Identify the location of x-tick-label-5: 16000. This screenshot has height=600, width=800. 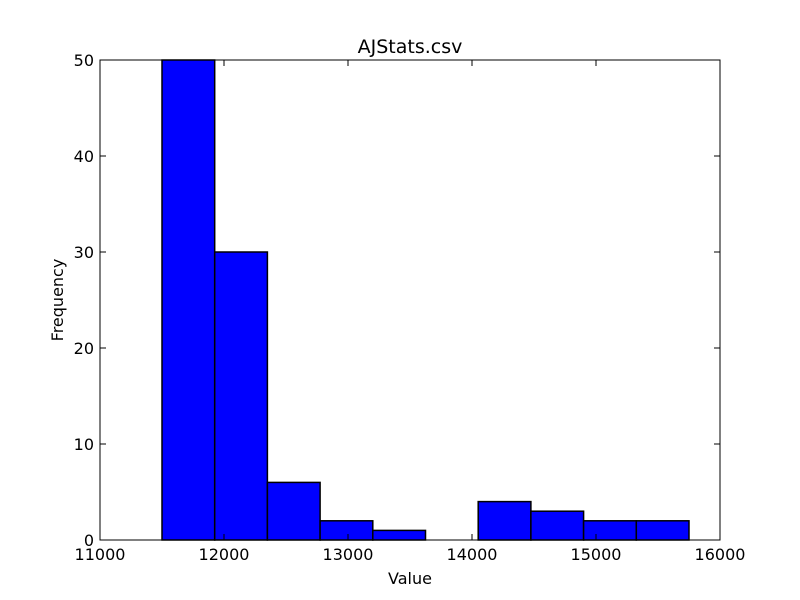
(720, 554).